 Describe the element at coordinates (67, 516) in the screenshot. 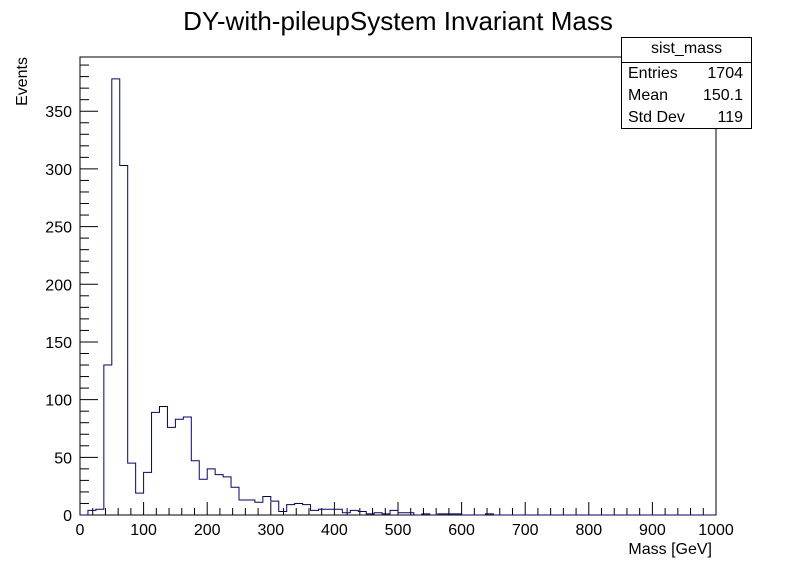

I see `y-tick-label: 0` at that location.